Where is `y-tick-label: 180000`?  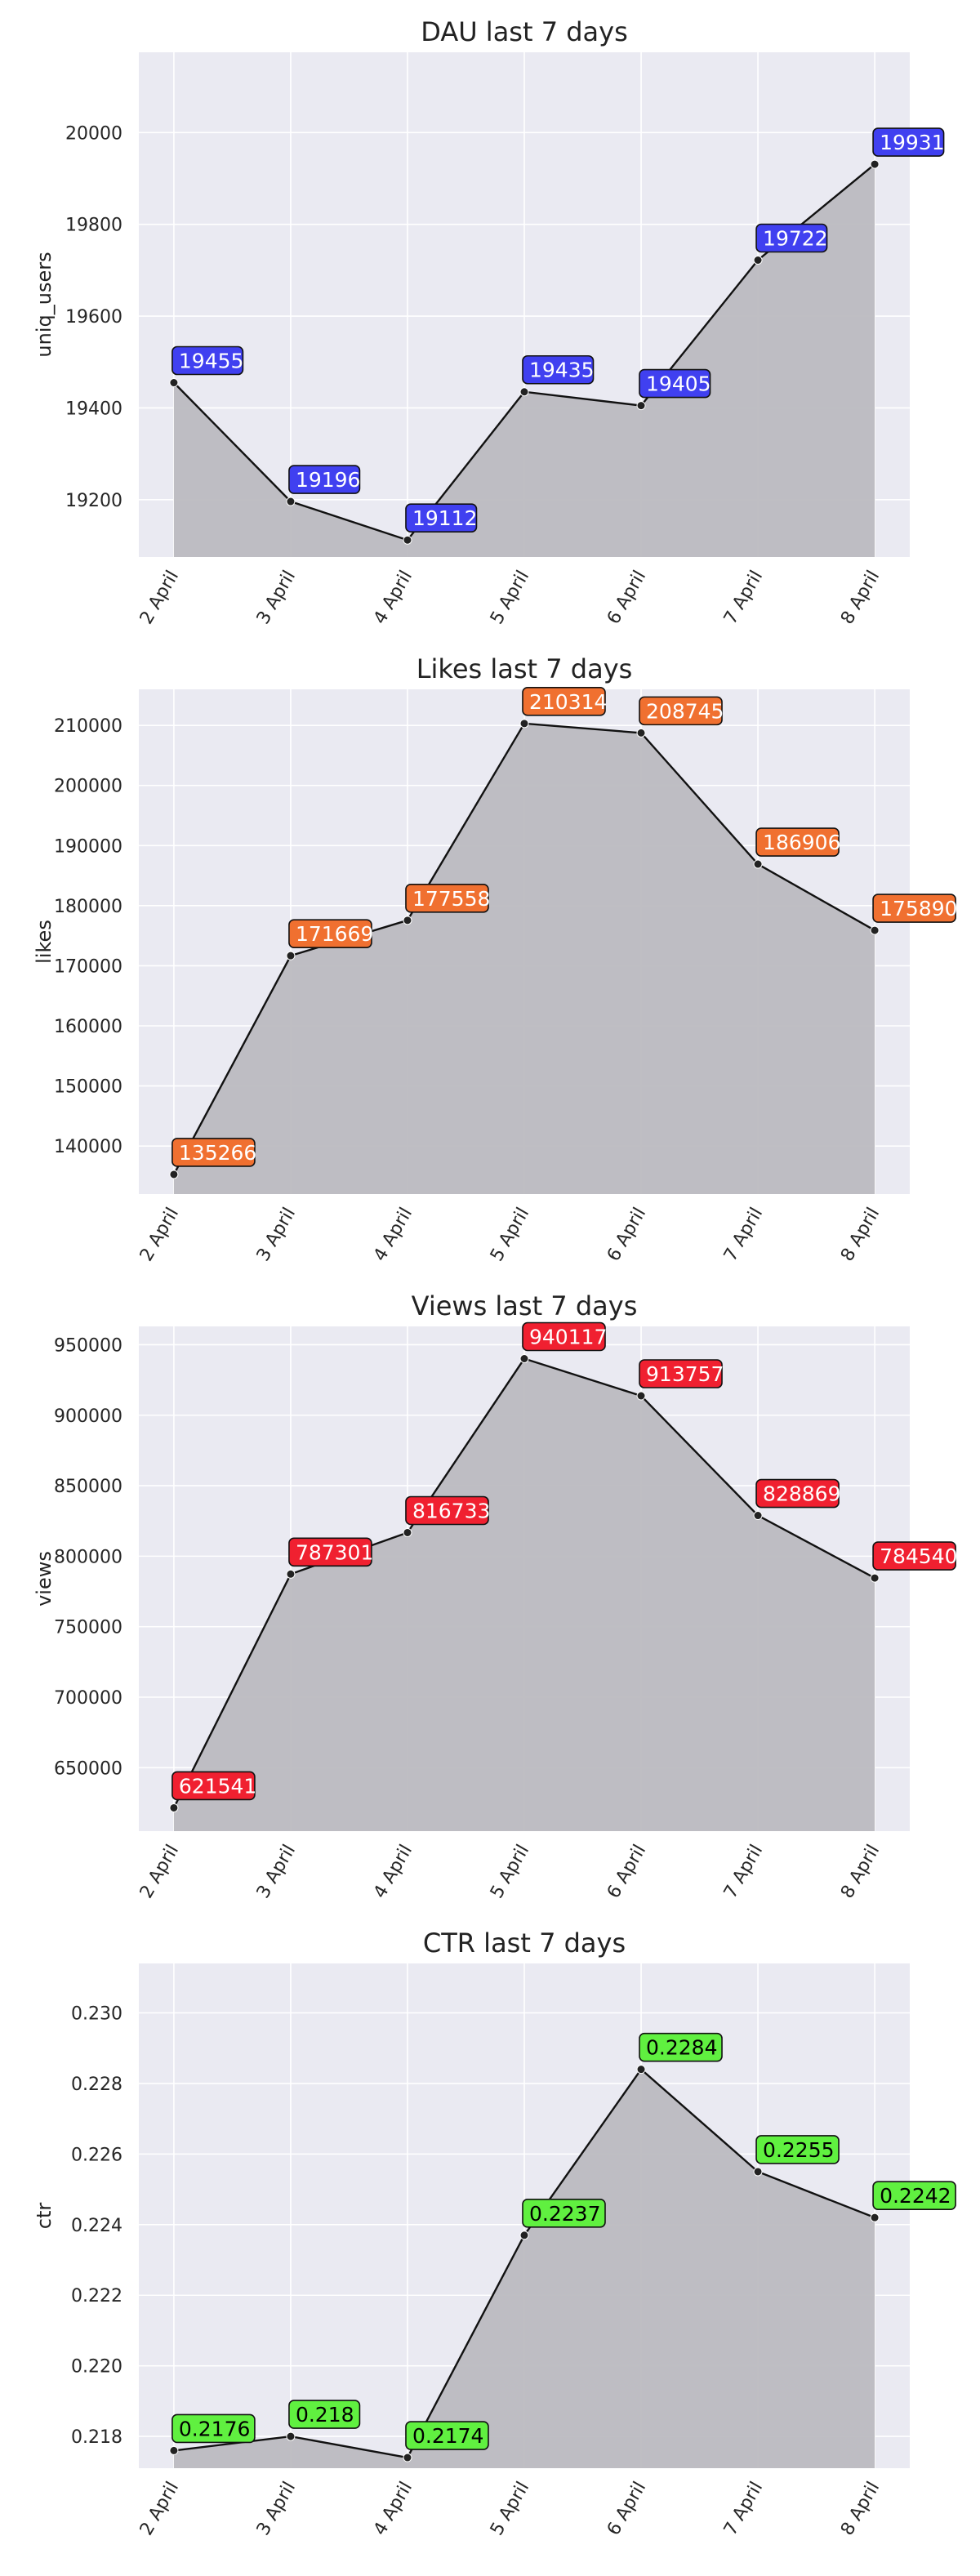 y-tick-label: 180000 is located at coordinates (88, 907).